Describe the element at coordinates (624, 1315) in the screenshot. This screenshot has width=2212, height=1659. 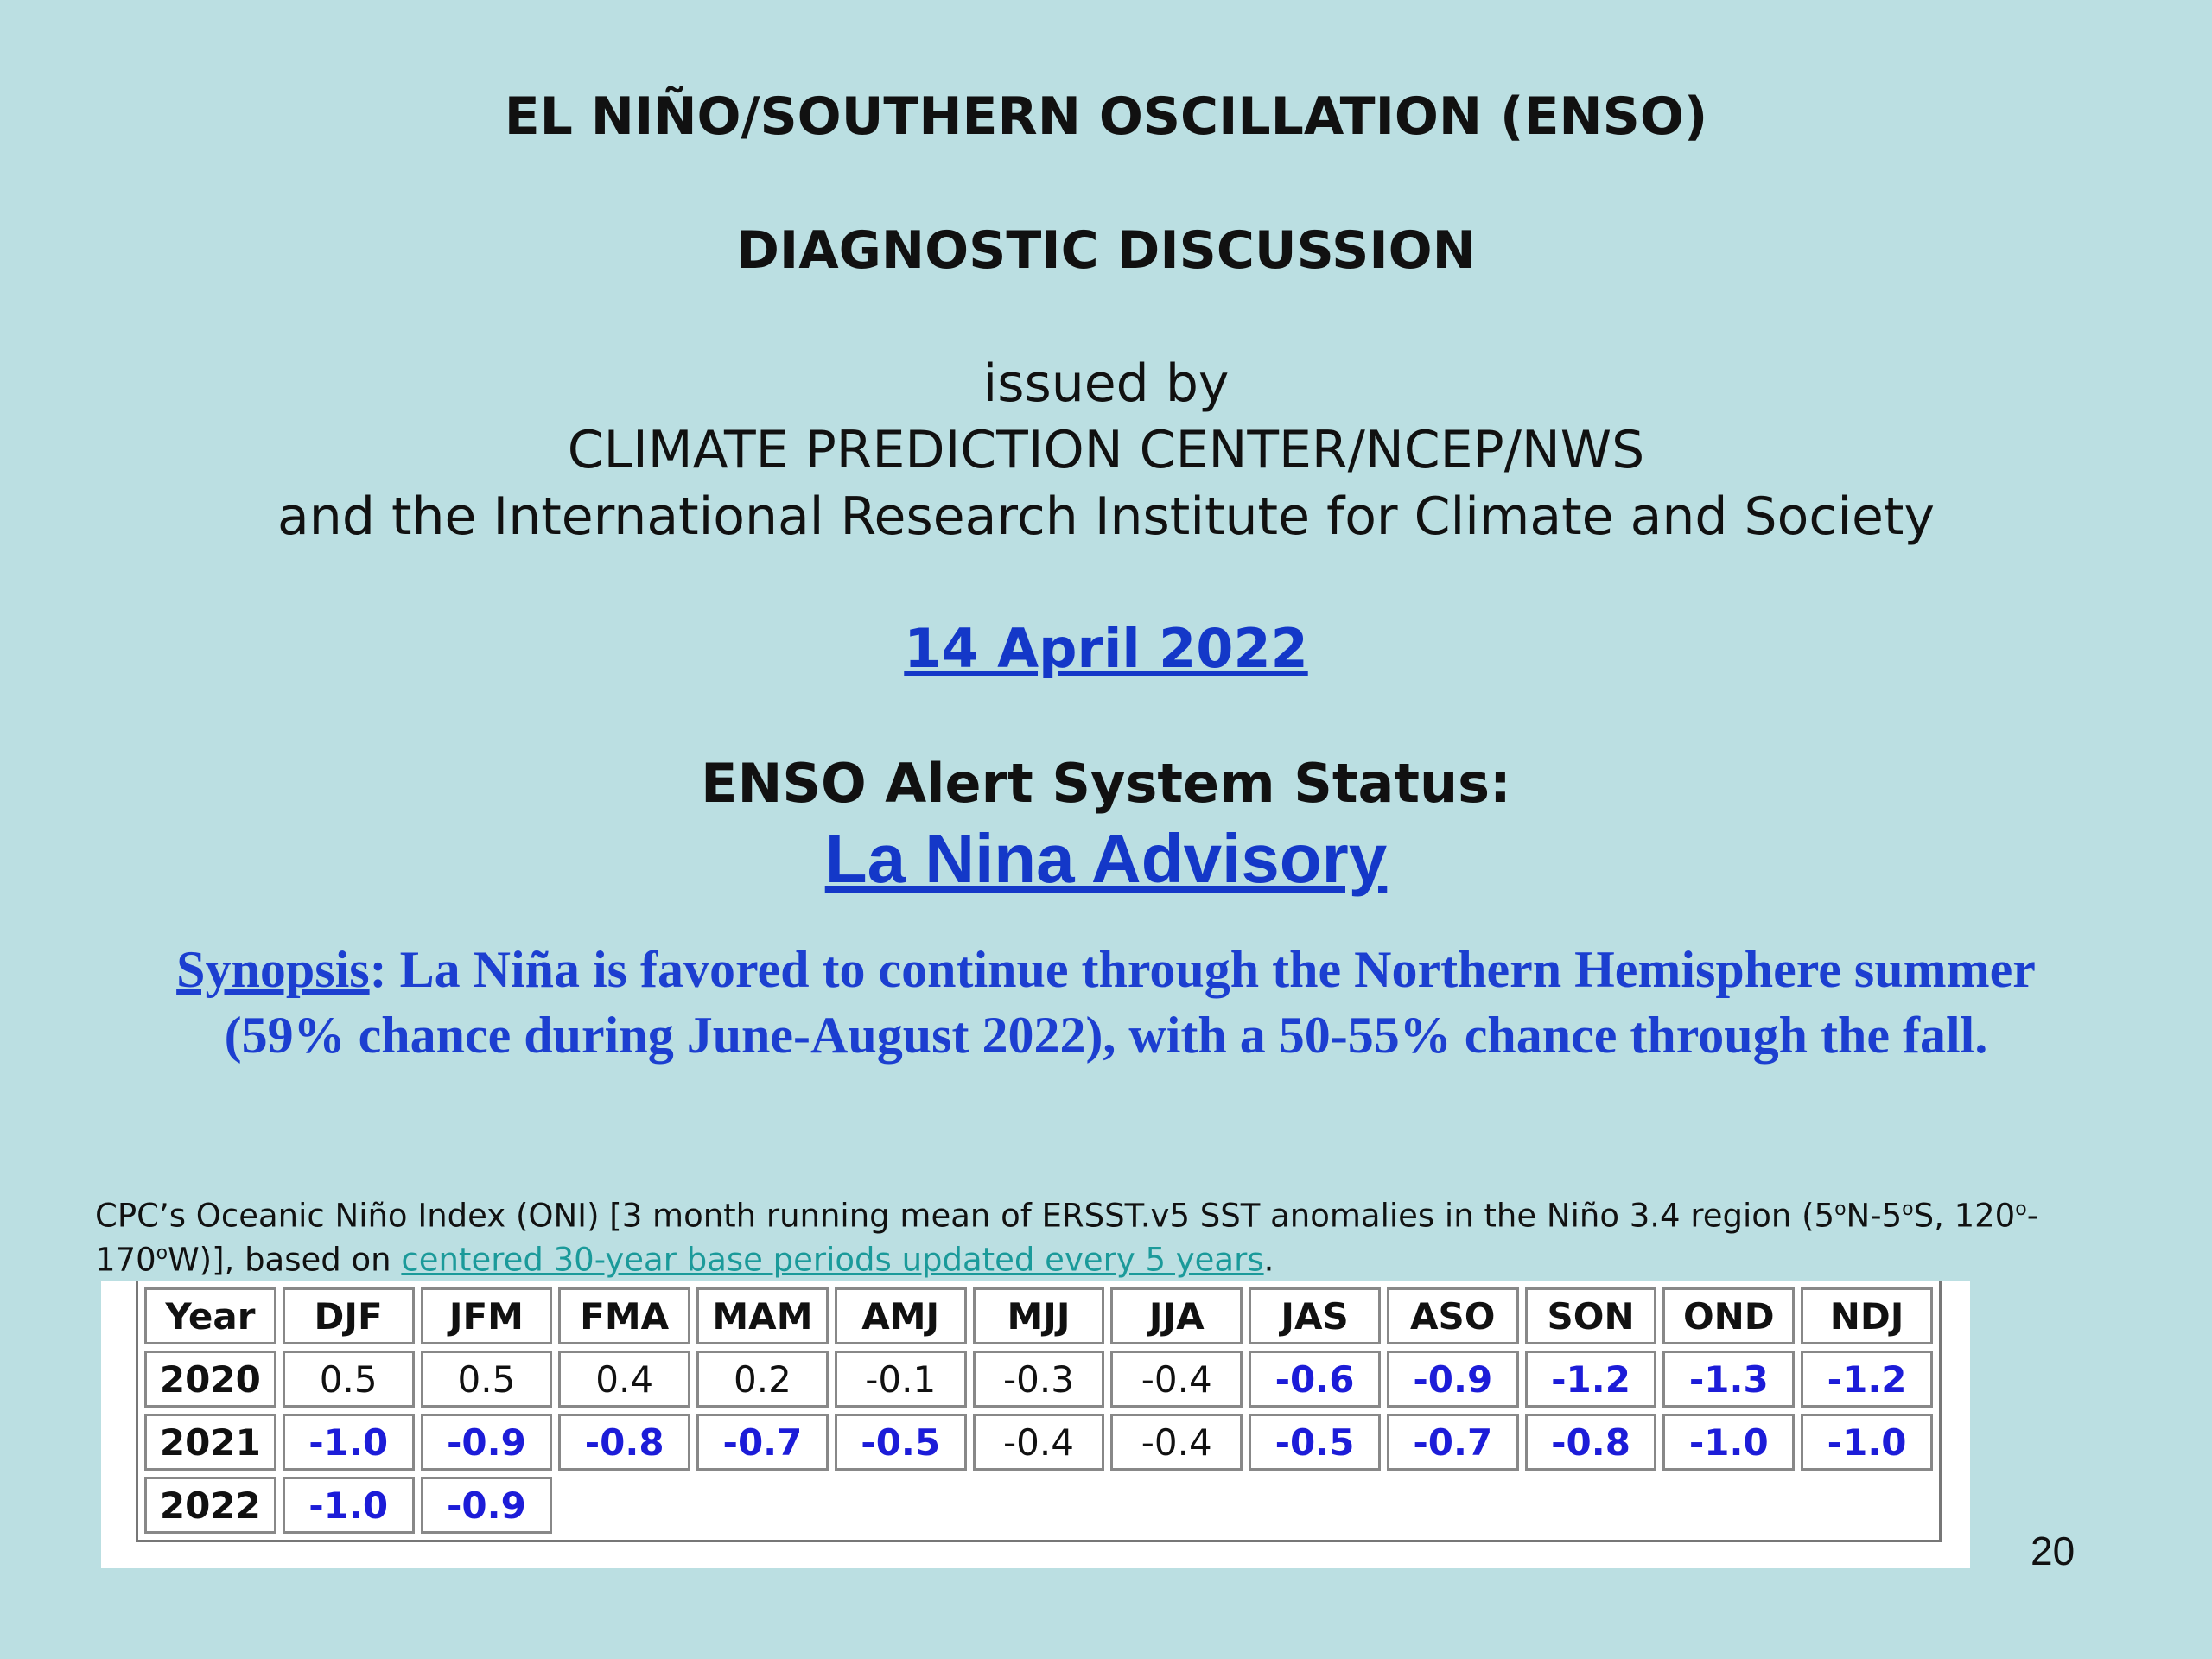
I see `column-header: FMA` at that location.